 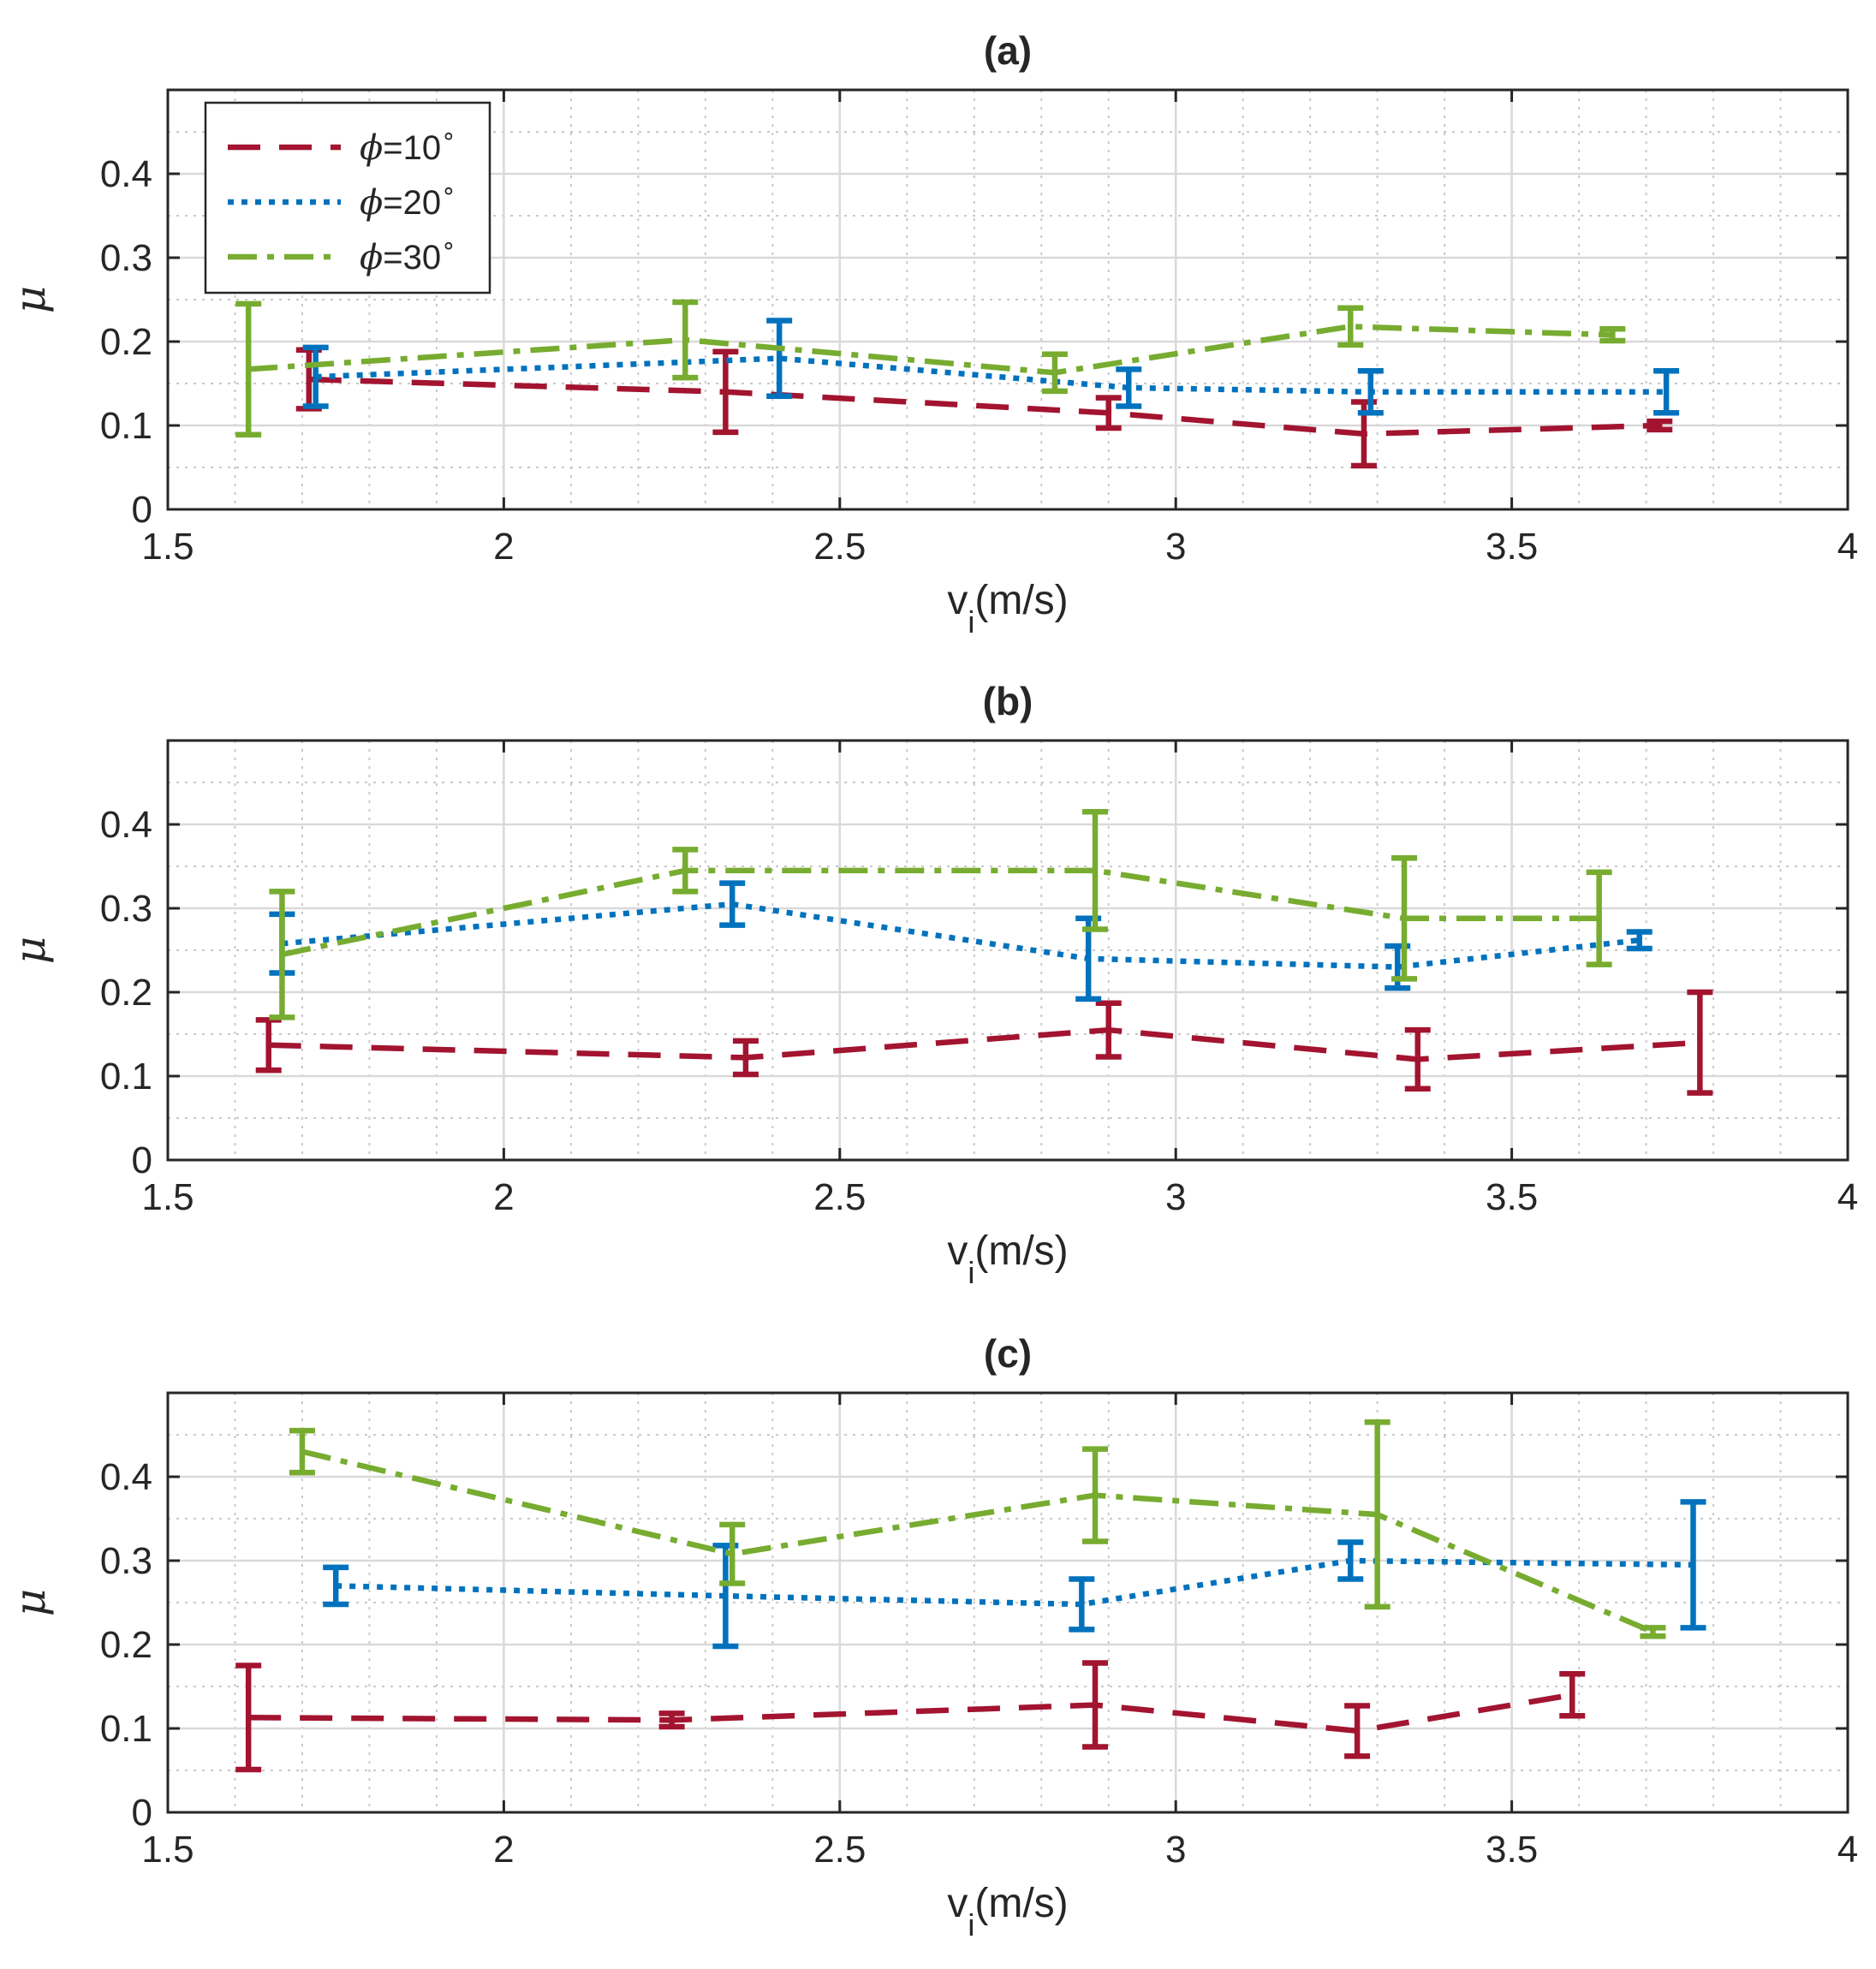 I want to click on panel-title: (c), so click(x=1008, y=1353).